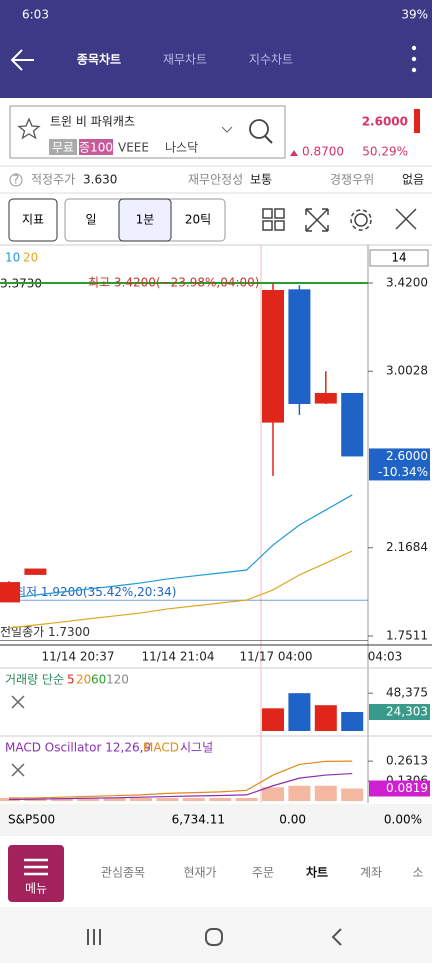 The height and width of the screenshot is (963, 432). Describe the element at coordinates (98, 680) in the screenshot. I see `legend-label: 60` at that location.